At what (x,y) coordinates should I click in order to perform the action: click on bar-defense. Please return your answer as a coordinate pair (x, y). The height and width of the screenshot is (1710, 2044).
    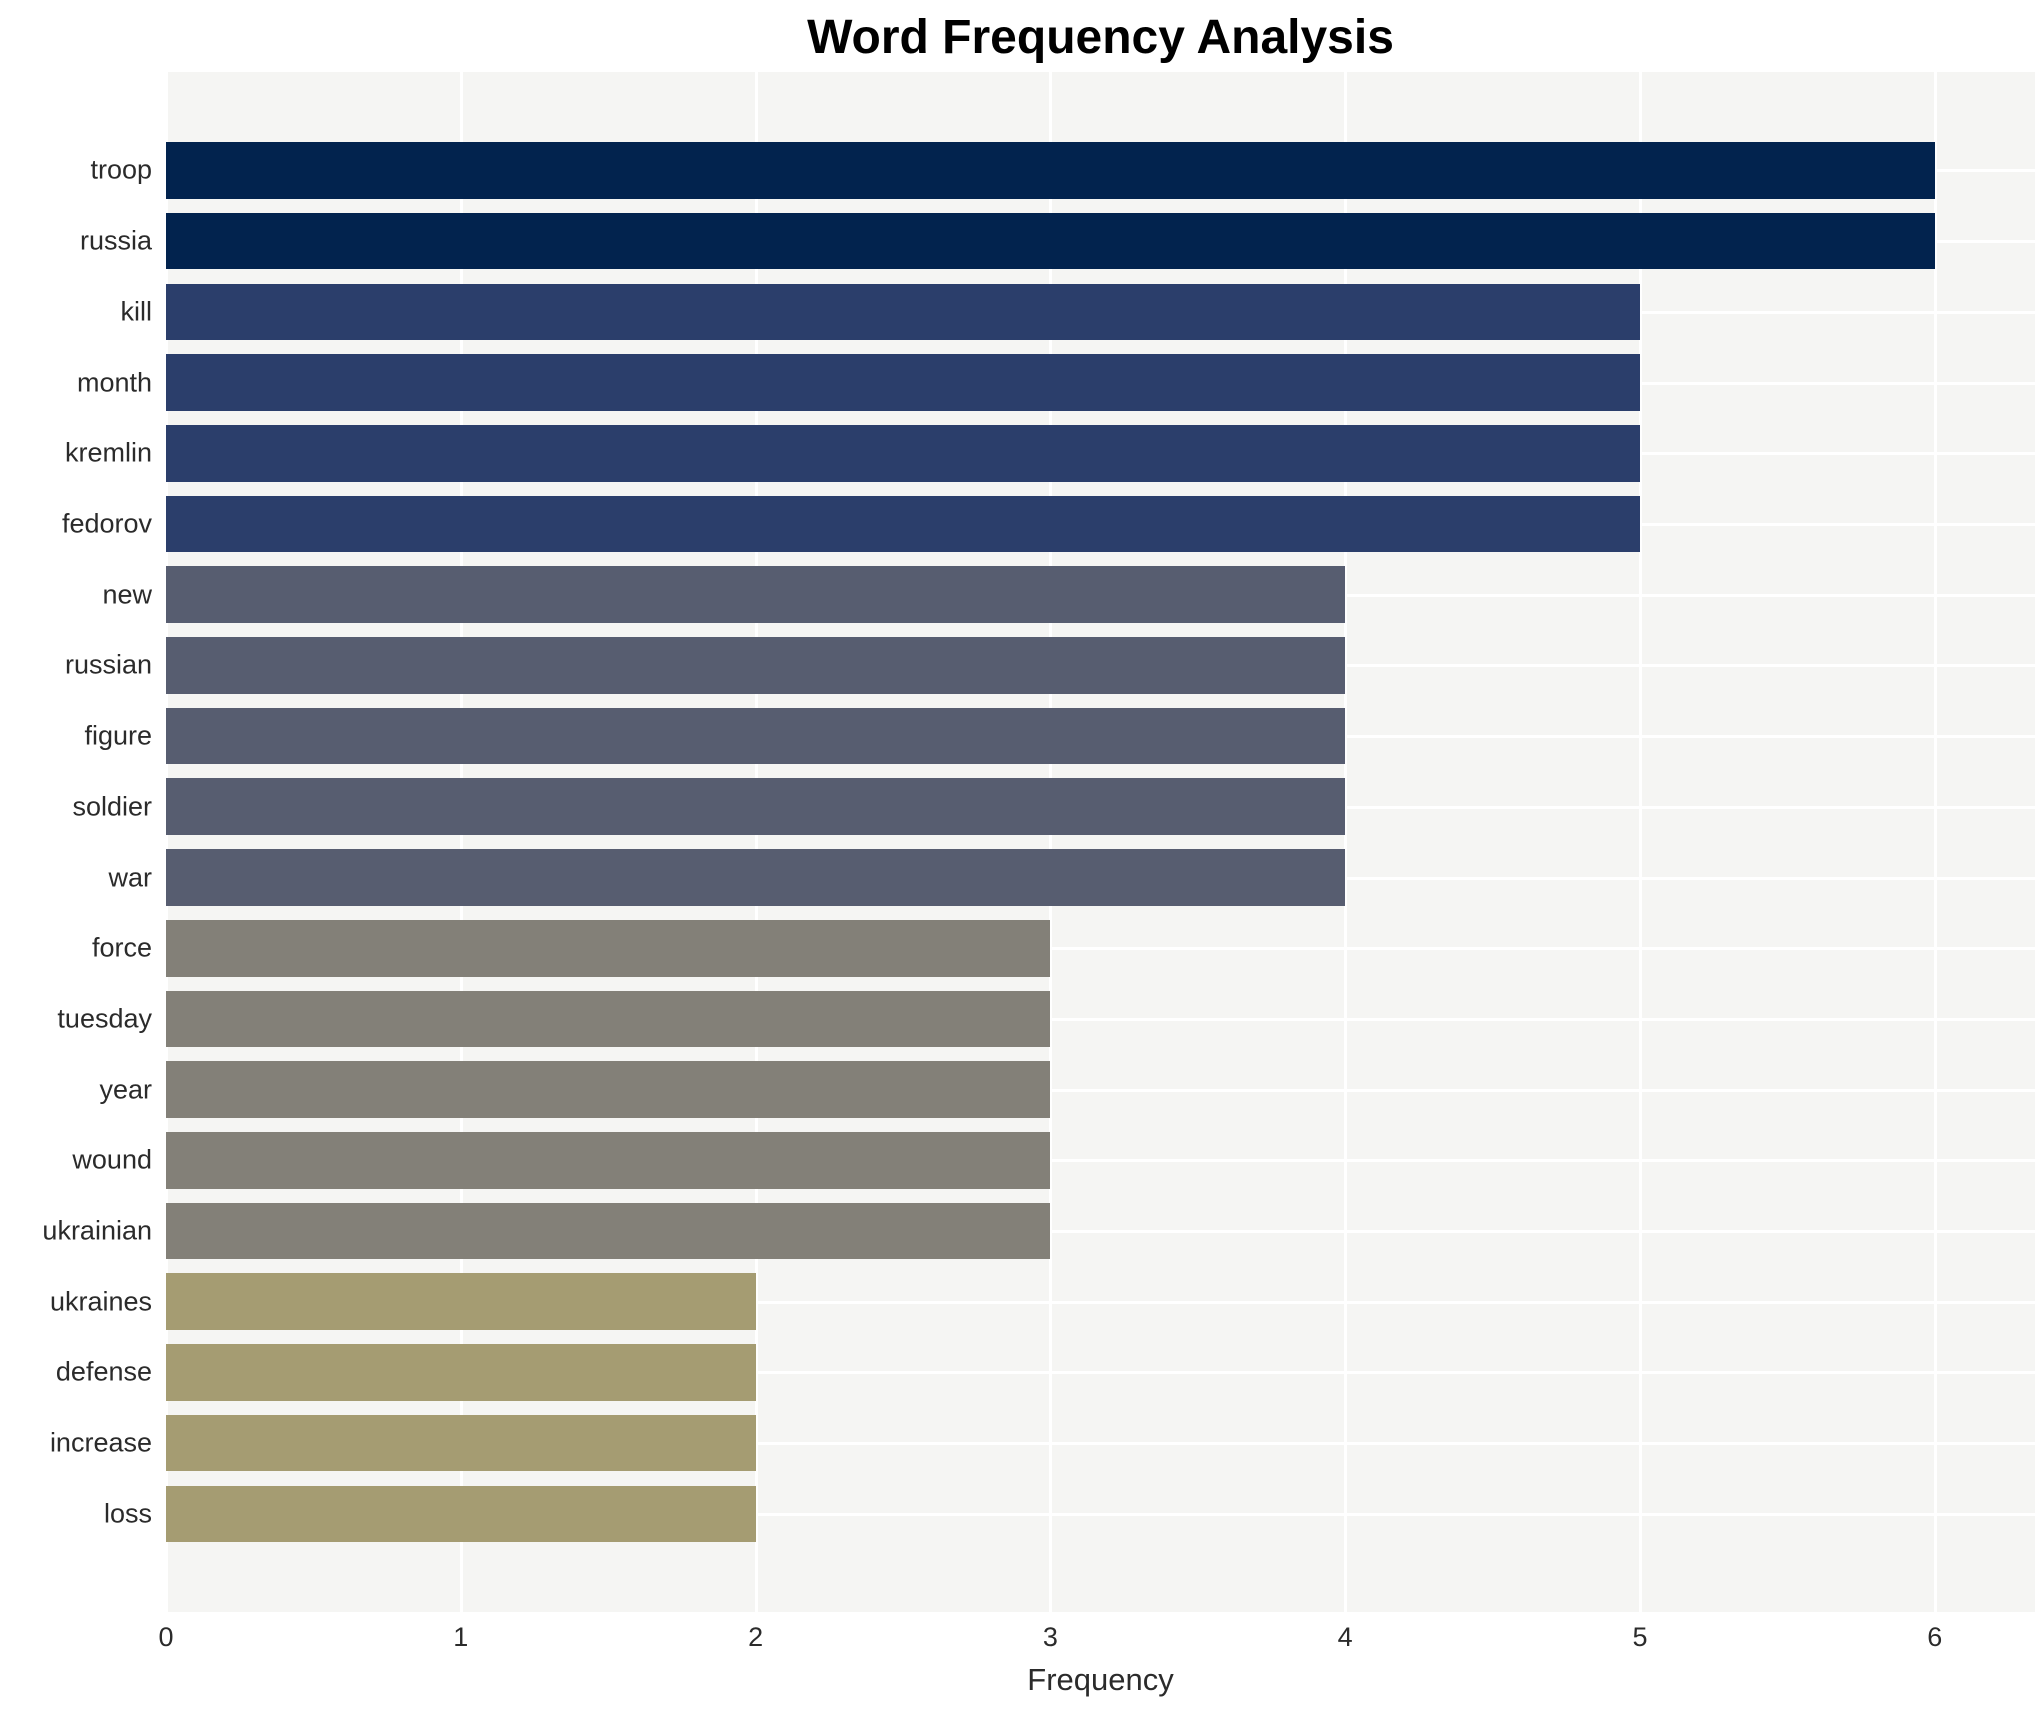
    Looking at the image, I should click on (461, 1372).